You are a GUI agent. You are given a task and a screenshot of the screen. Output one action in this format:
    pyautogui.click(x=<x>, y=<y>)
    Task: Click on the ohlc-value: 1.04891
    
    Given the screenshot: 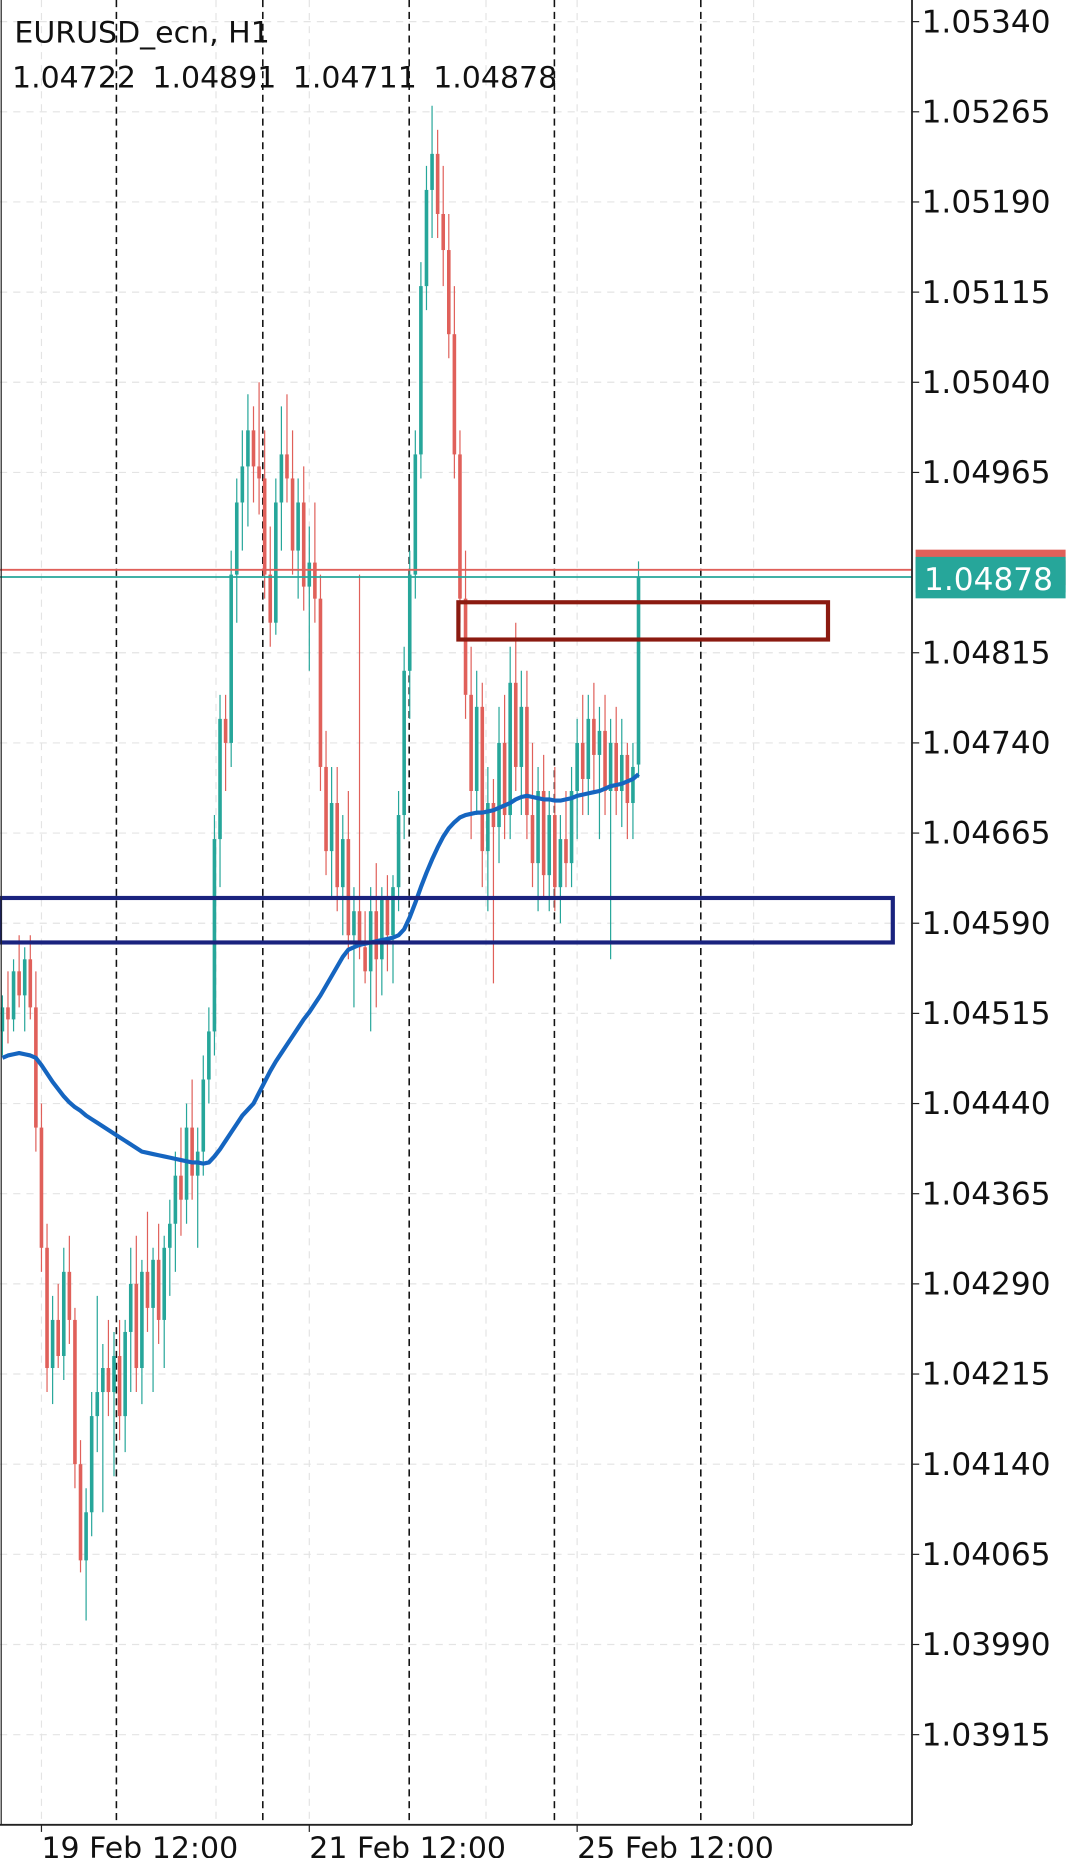 What is the action you would take?
    pyautogui.click(x=214, y=78)
    